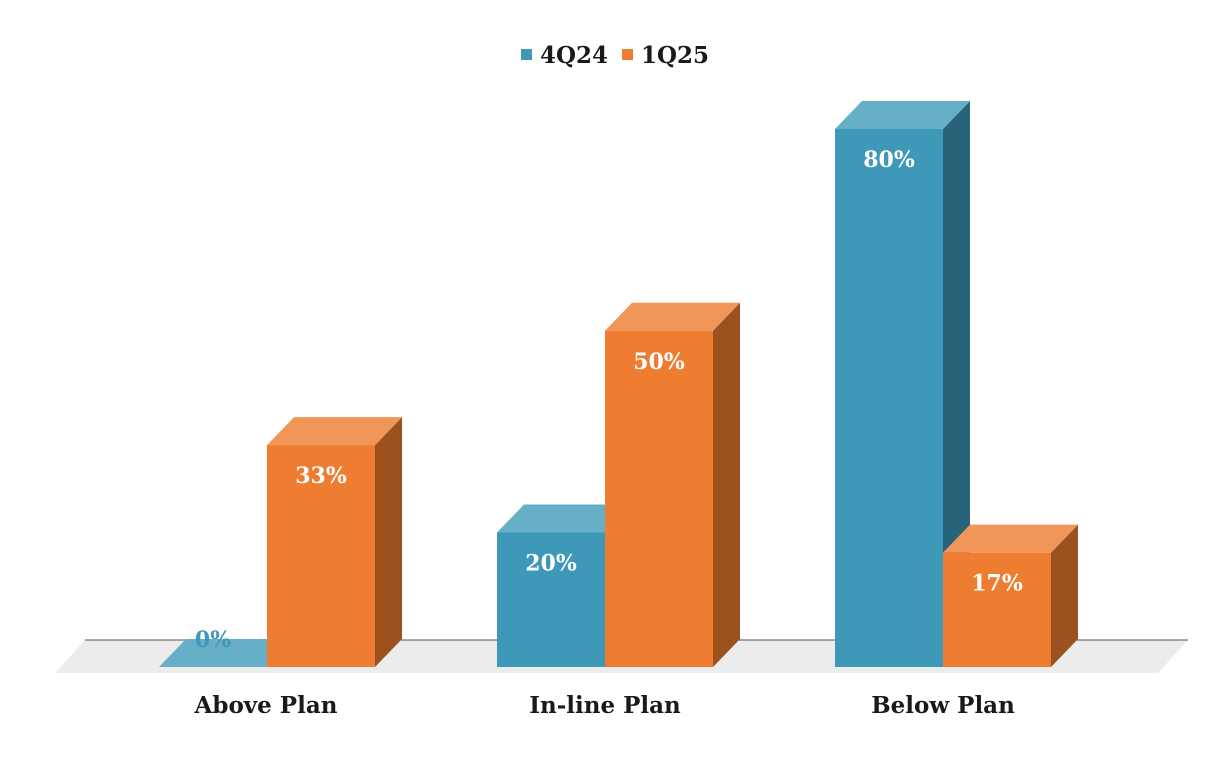 This screenshot has width=1225, height=760. I want to click on category-axis: Above Plan In-line Plan Below Plan, so click(605, 705).